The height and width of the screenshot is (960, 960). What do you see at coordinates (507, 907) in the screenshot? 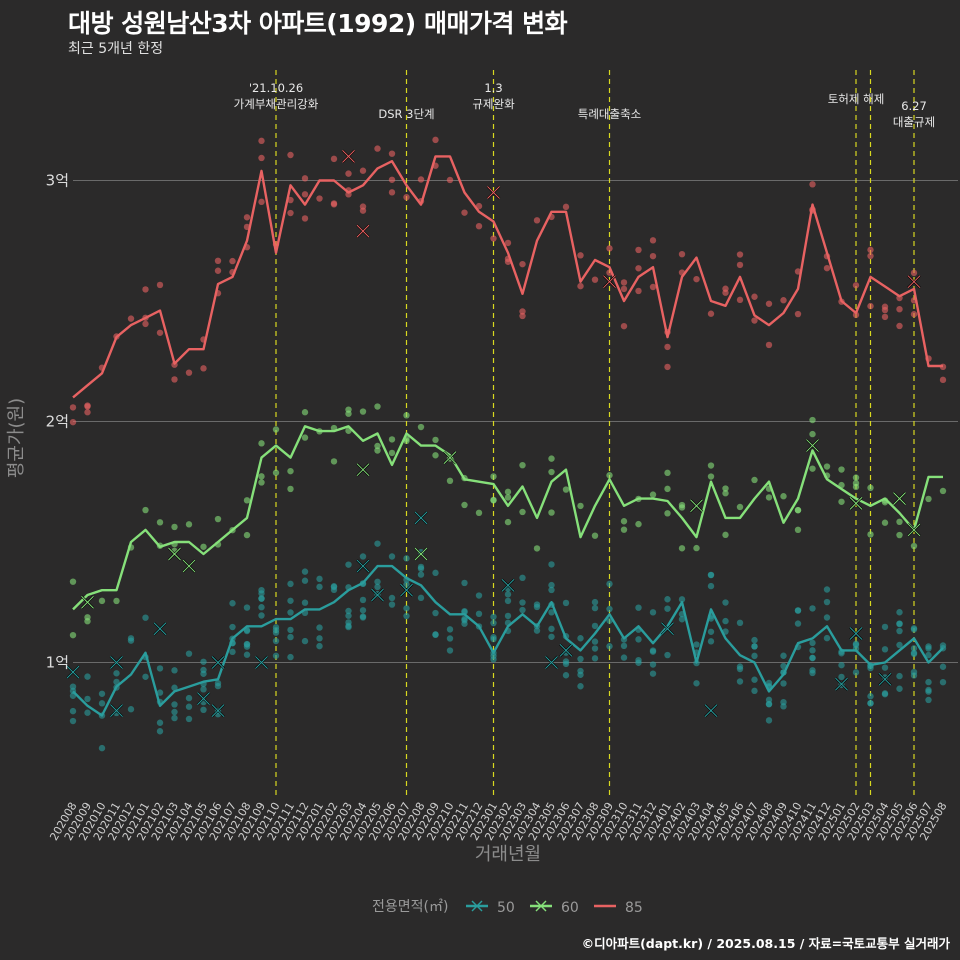
I see `legend: 전용면적(㎡) 50 60 85` at bounding box center [507, 907].